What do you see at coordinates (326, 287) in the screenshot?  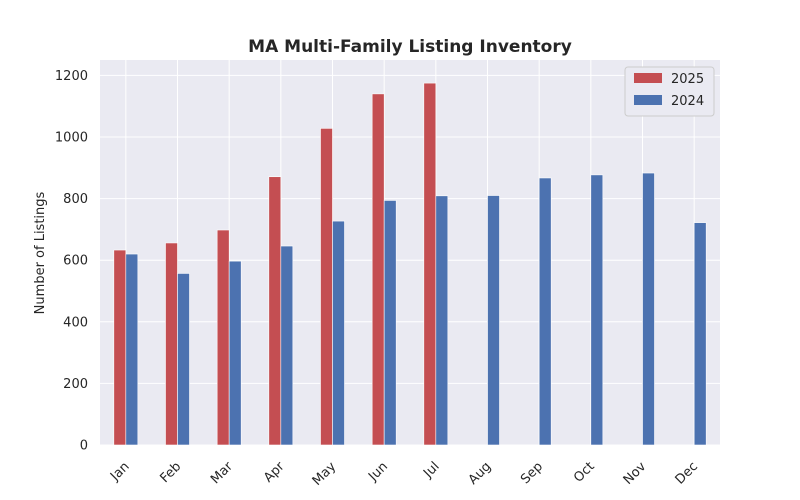 I see `bar-2025-may` at bounding box center [326, 287].